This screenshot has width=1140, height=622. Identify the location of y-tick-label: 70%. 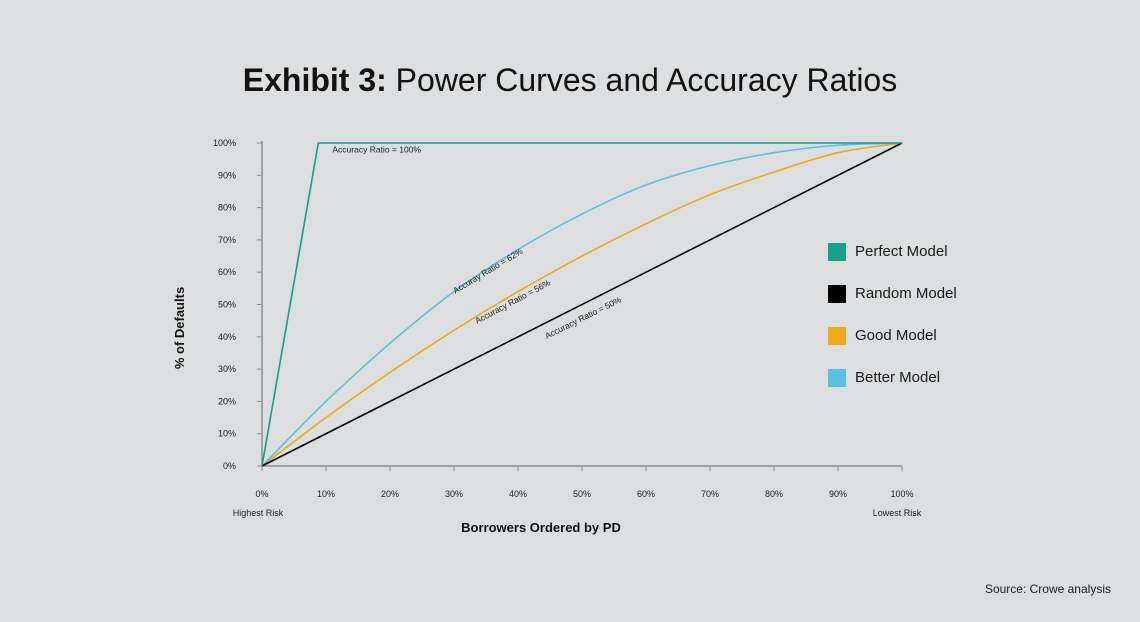
(227, 240).